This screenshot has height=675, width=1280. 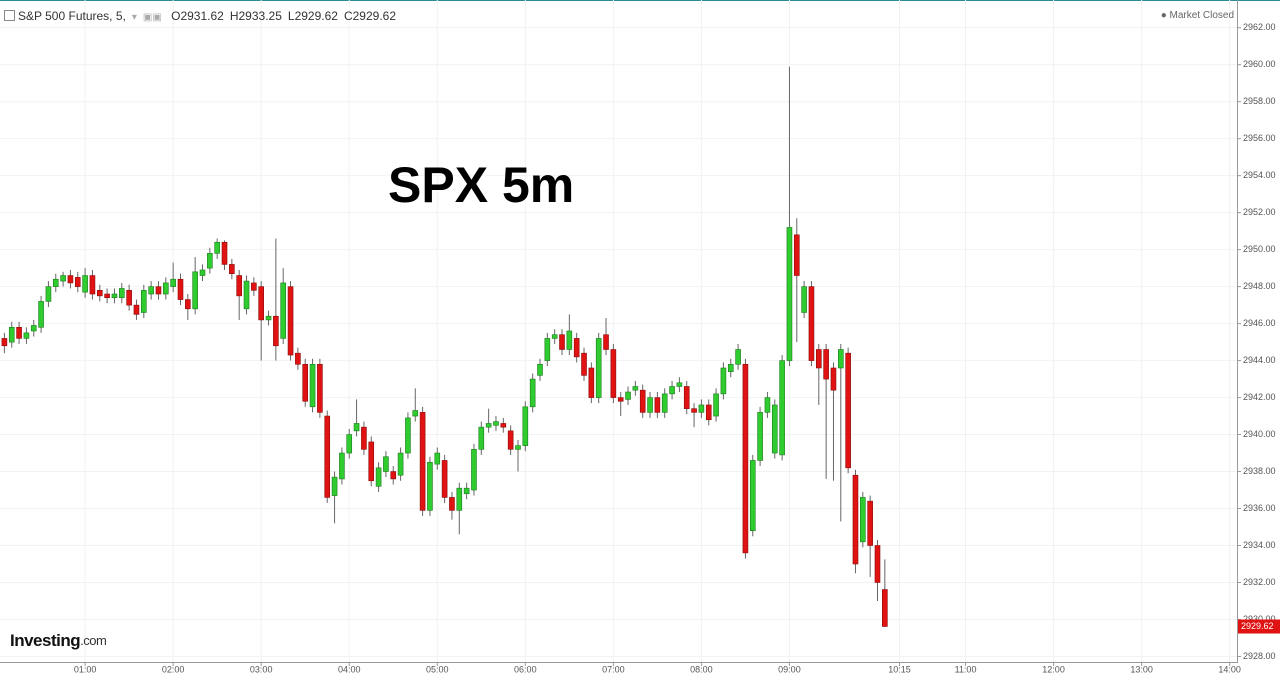 What do you see at coordinates (1259, 212) in the screenshot?
I see `y-tick-label: 2952.00` at bounding box center [1259, 212].